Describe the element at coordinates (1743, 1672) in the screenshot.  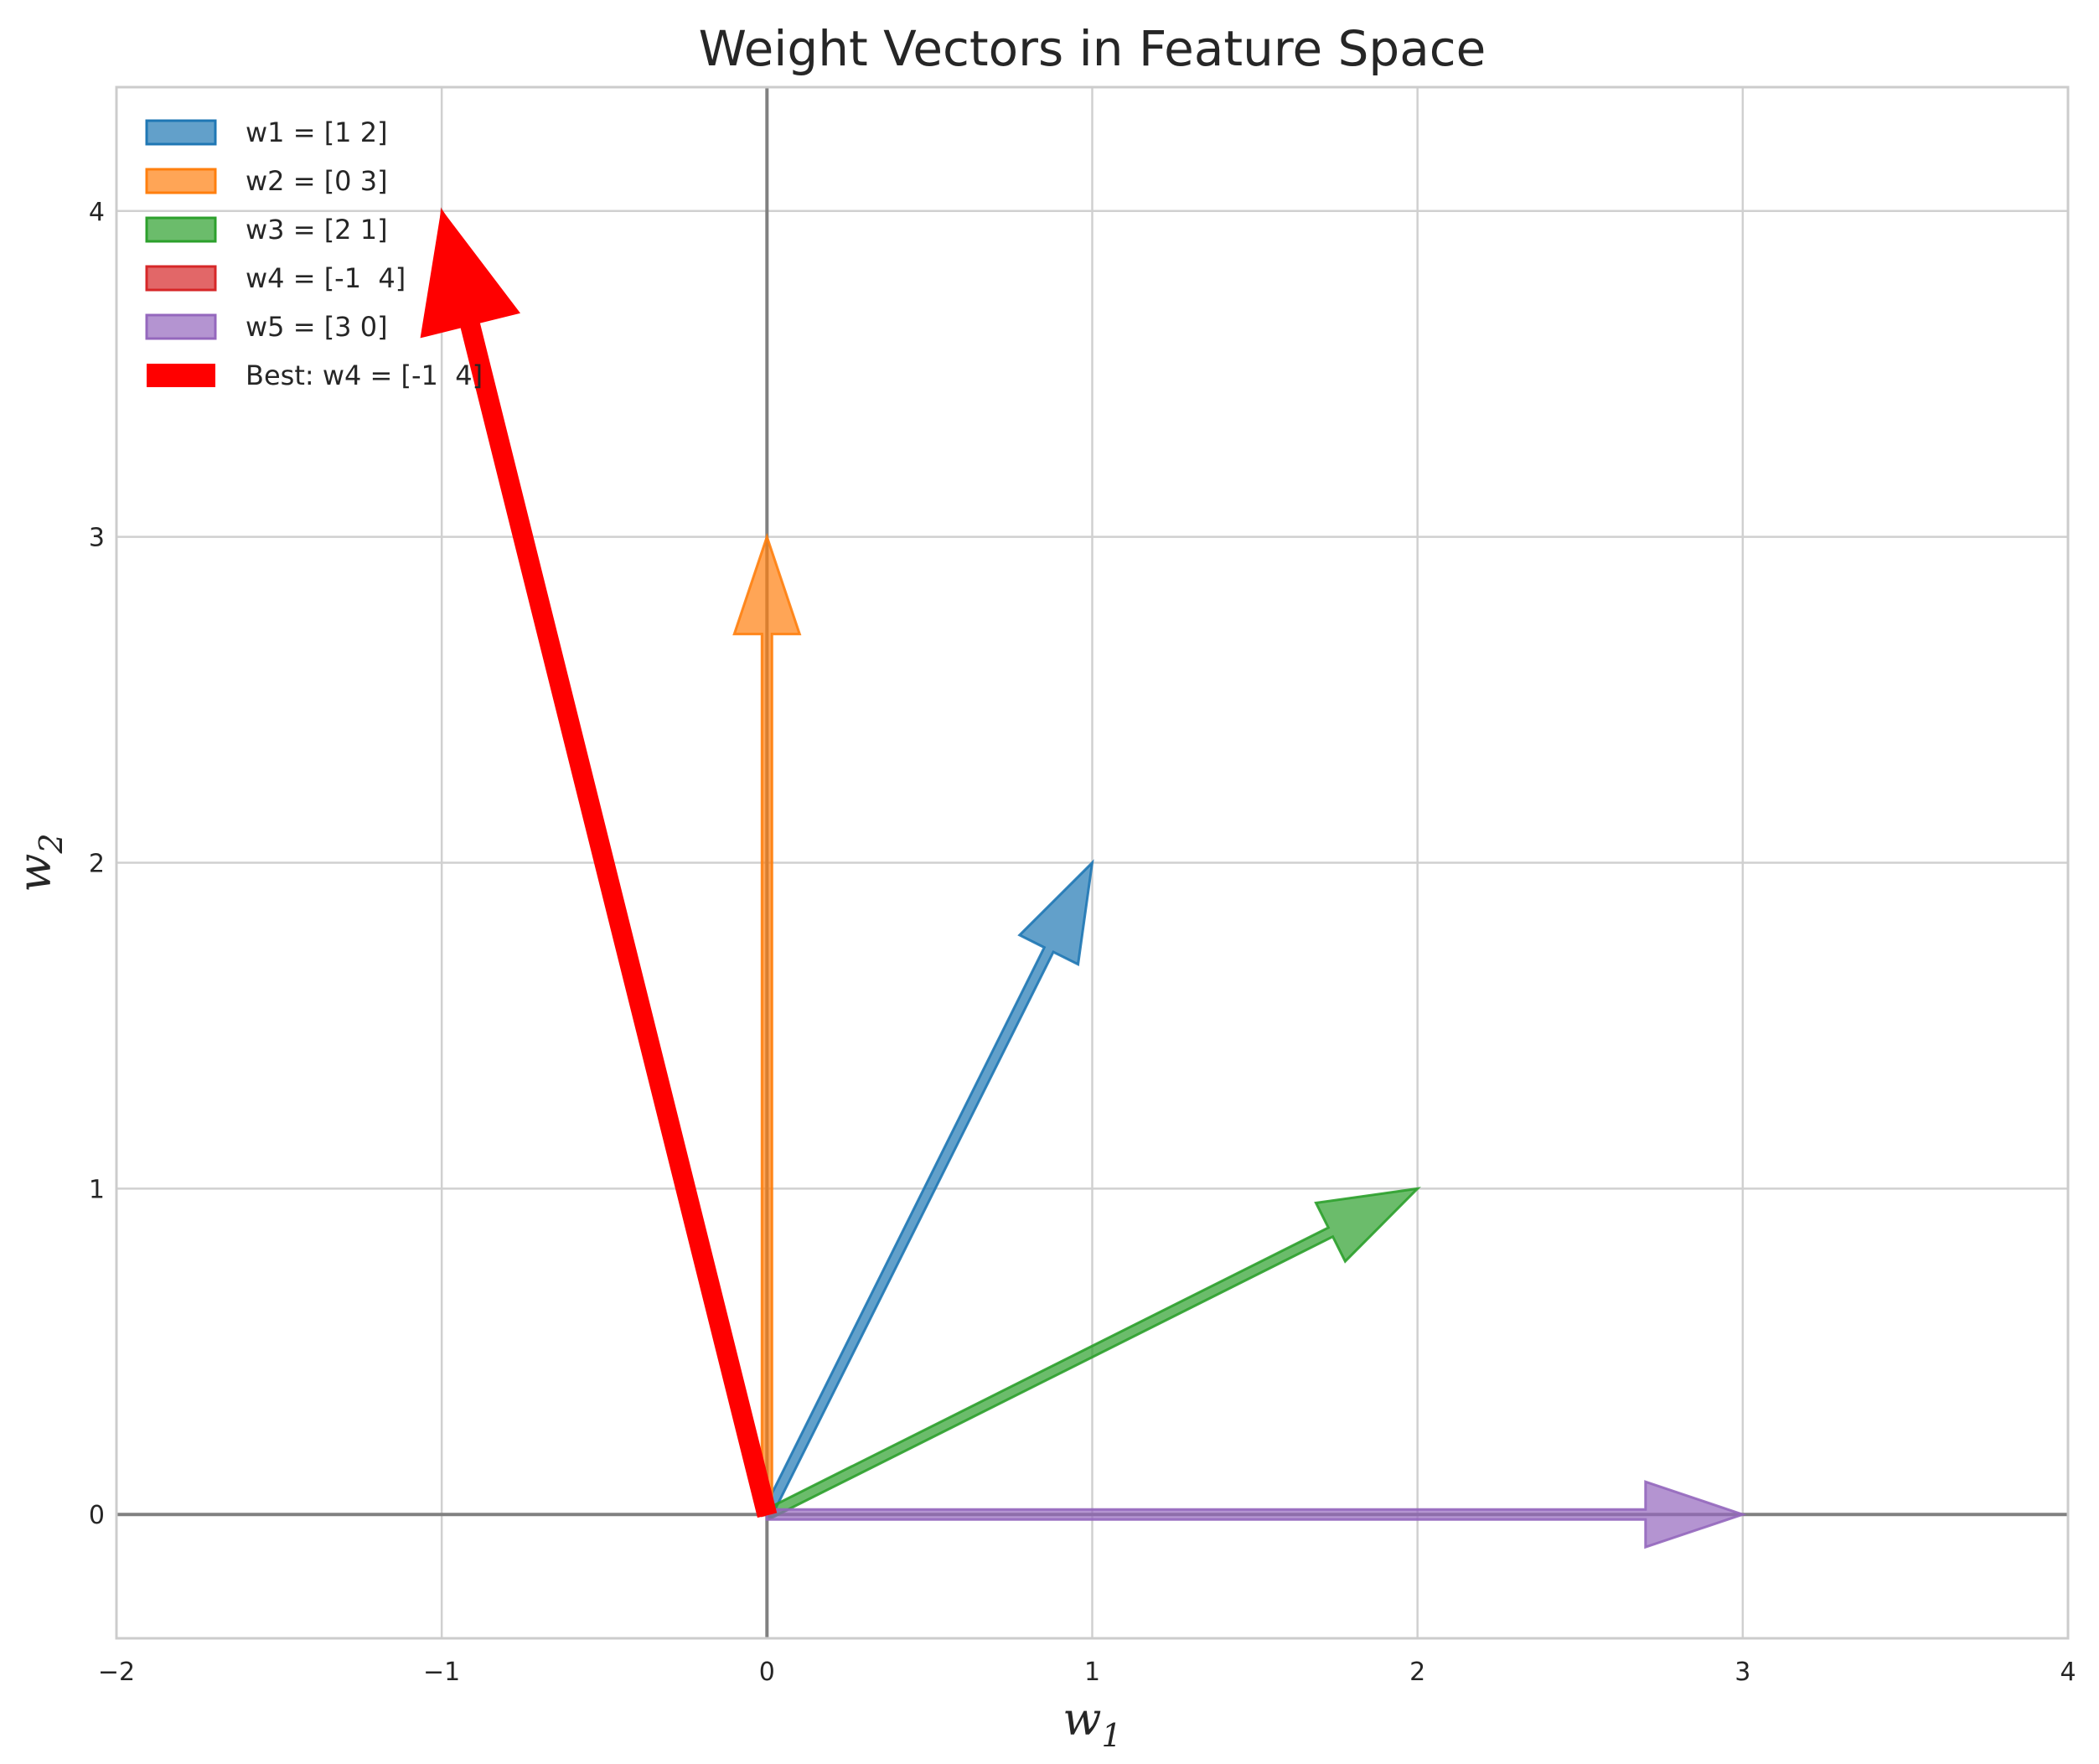
I see `x-tick-label: 3` at that location.